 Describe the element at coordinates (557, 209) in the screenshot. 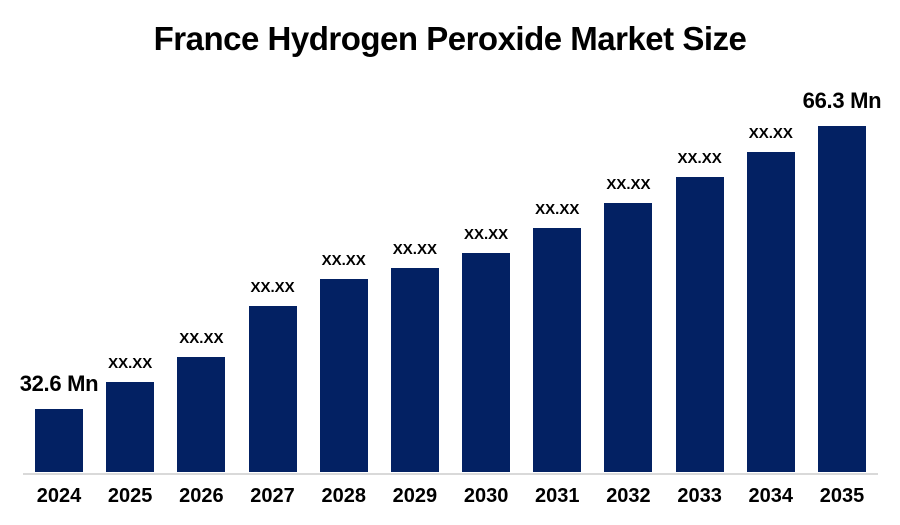

I see `bar-value-label-2031: XX.XX` at that location.